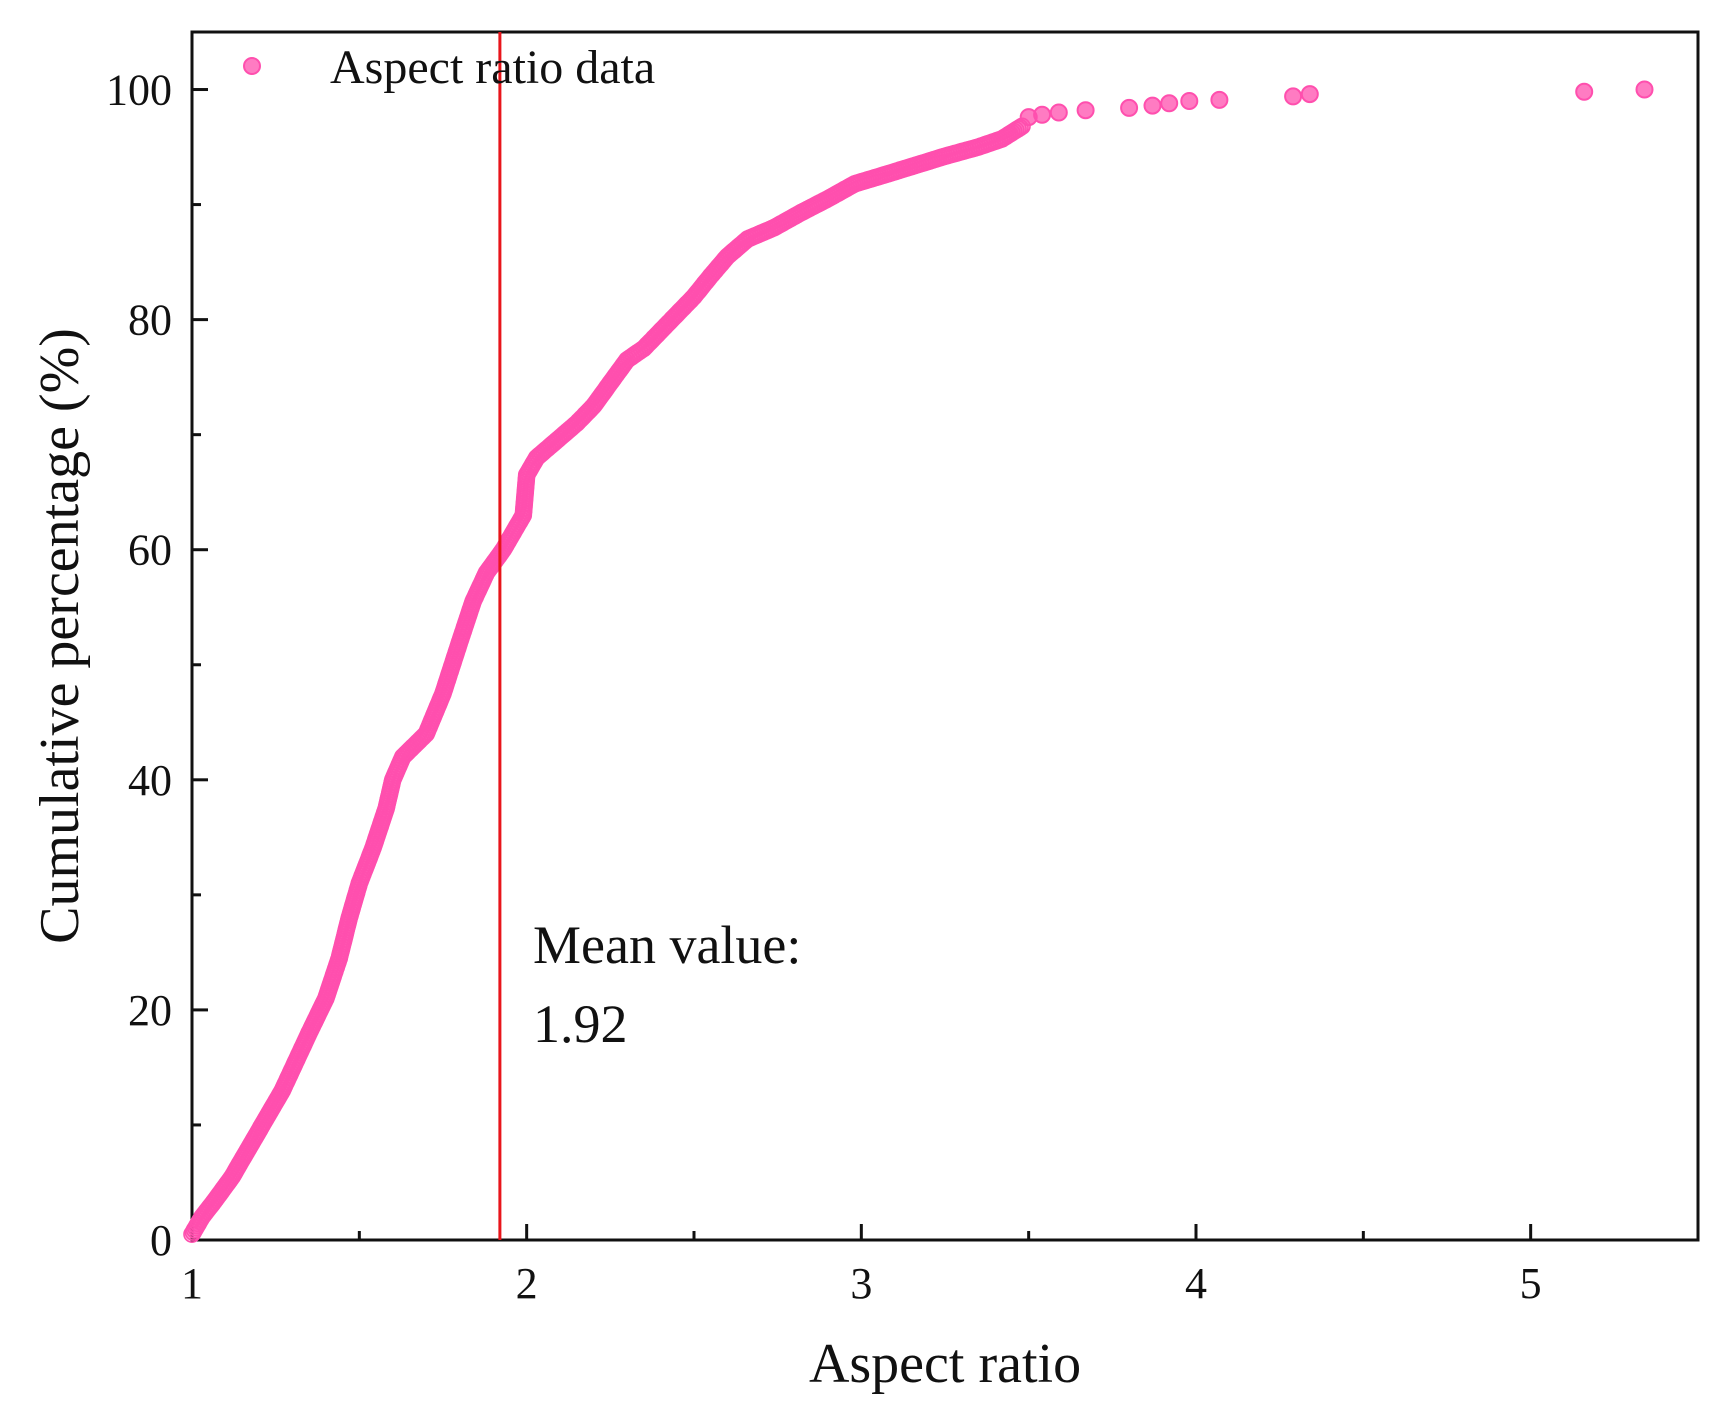 The image size is (1718, 1406). Describe the element at coordinates (861, 1283) in the screenshot. I see `x-tick-label-3: 3` at that location.